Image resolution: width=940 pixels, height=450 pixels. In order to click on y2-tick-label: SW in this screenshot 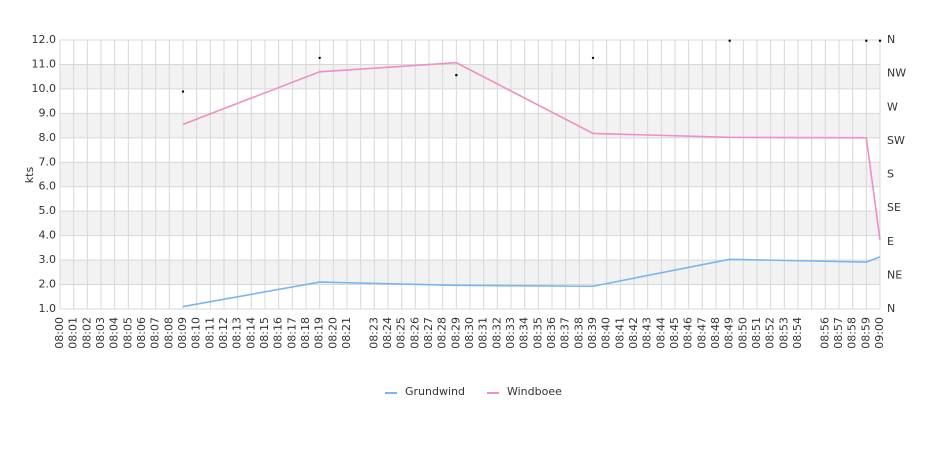, I will do `click(896, 140)`.